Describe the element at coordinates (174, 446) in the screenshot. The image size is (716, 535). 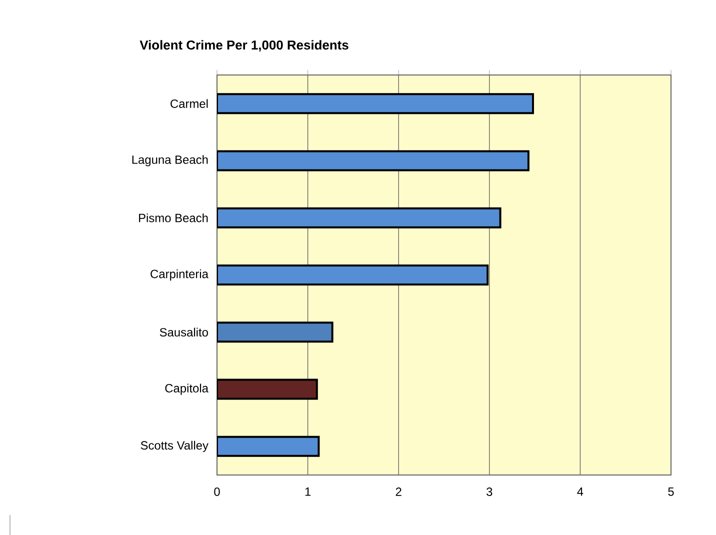
I see `y-tick-label: Scotts Valley` at that location.